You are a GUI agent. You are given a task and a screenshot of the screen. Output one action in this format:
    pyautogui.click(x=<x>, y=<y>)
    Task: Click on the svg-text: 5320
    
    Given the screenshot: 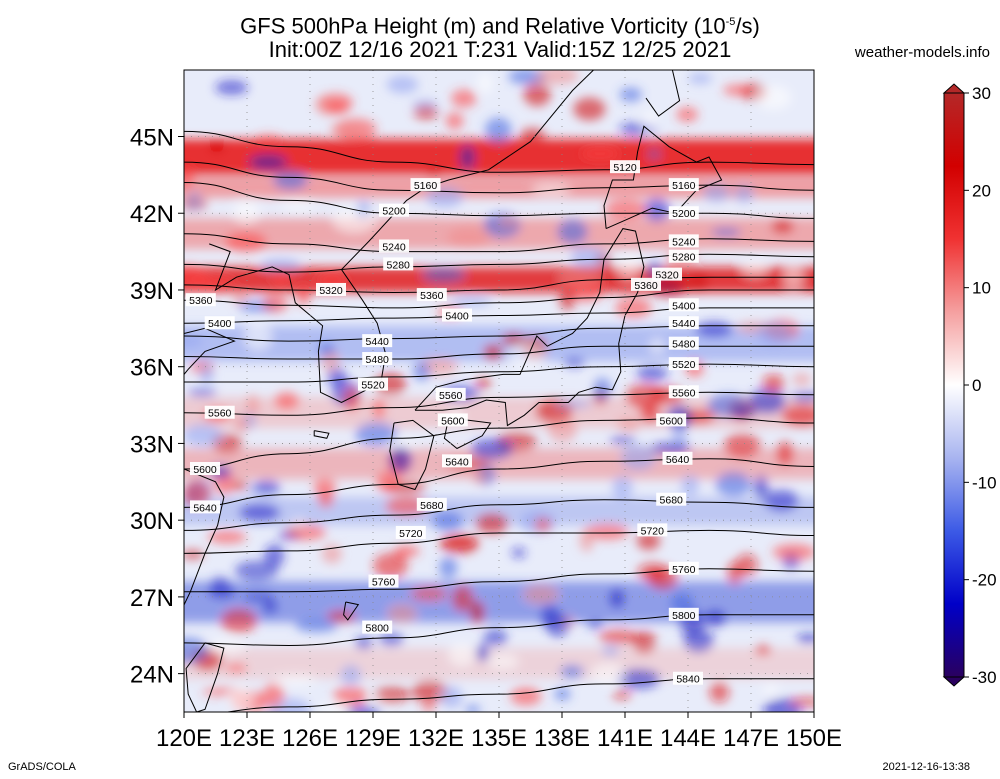 What is the action you would take?
    pyautogui.click(x=667, y=276)
    